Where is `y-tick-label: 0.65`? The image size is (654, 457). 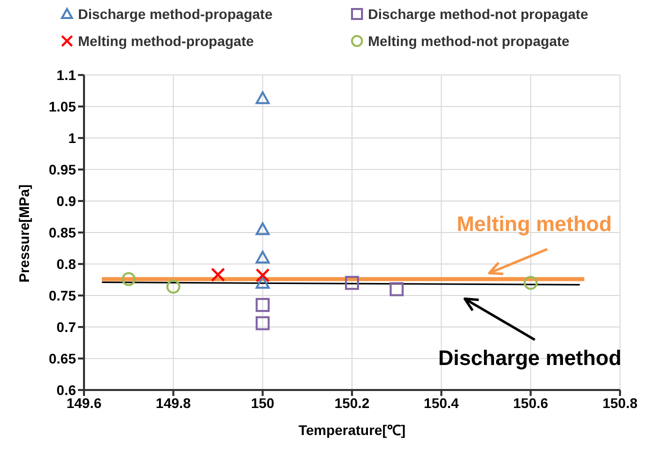 y-tick-label: 0.65 is located at coordinates (62, 358).